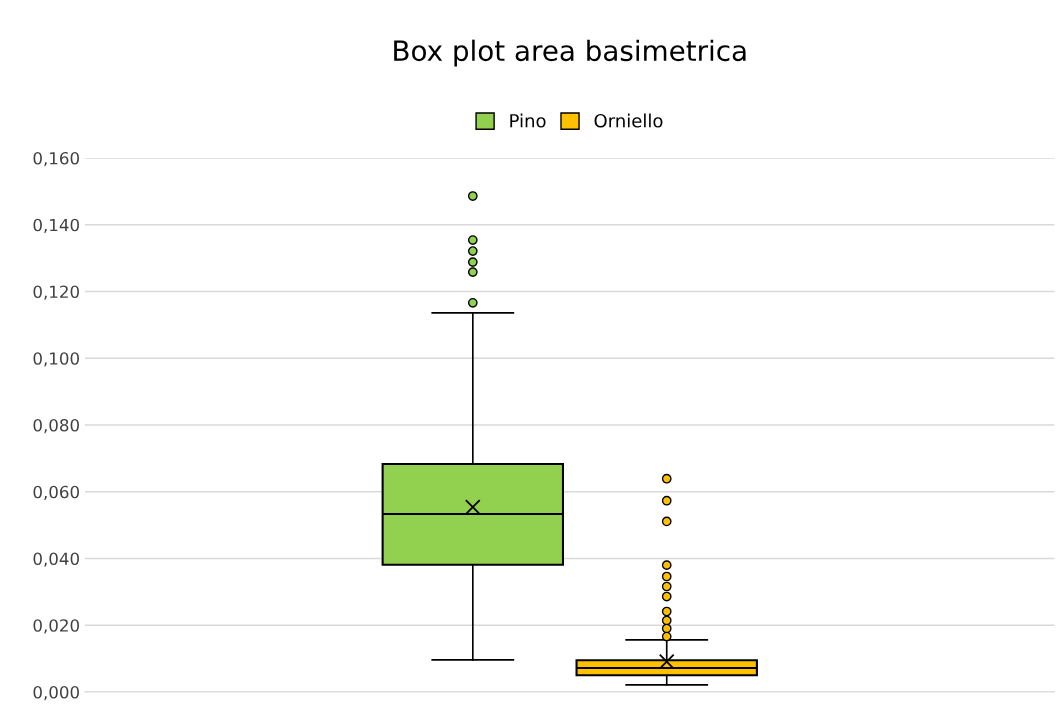  I want to click on y-tick-label: 0,100, so click(56, 359).